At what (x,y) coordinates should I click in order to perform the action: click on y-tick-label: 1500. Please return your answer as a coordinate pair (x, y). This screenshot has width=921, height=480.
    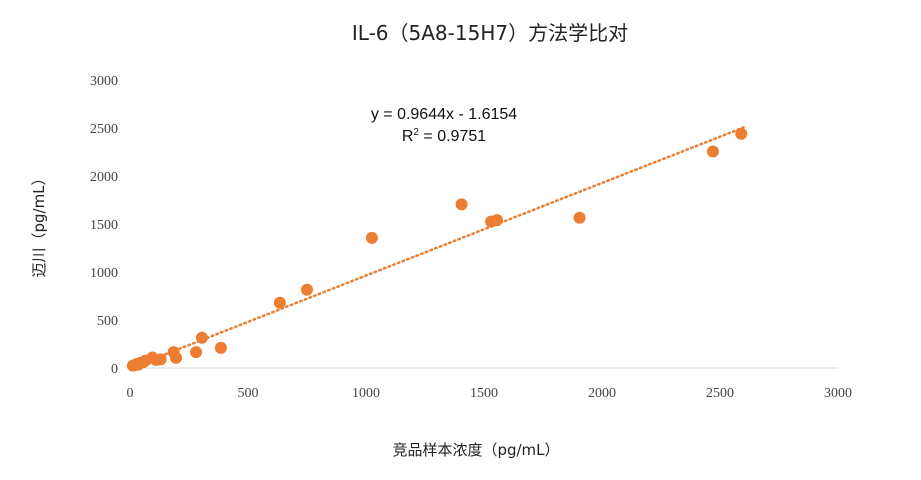
    Looking at the image, I should click on (104, 225).